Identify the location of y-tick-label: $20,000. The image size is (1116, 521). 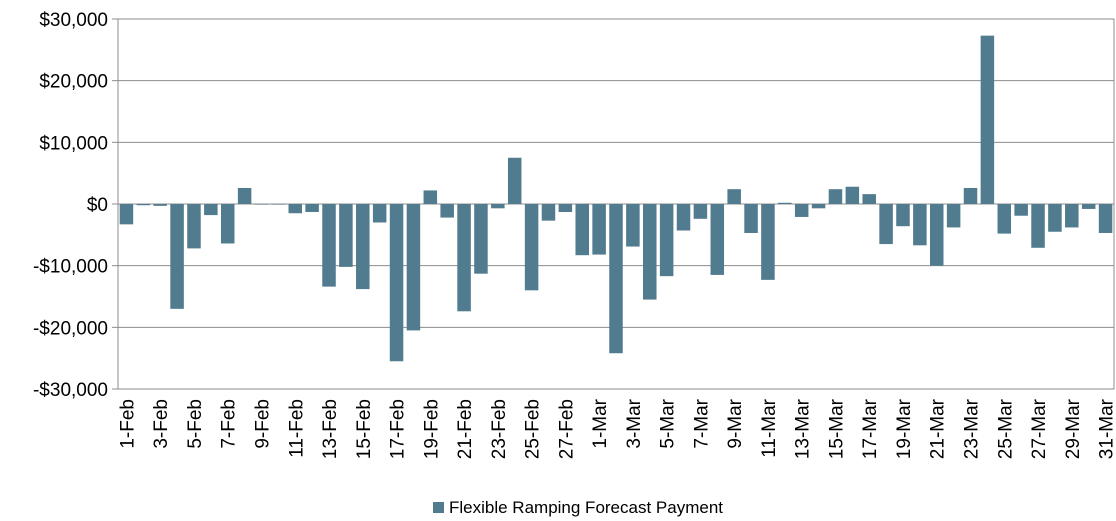
(73, 82).